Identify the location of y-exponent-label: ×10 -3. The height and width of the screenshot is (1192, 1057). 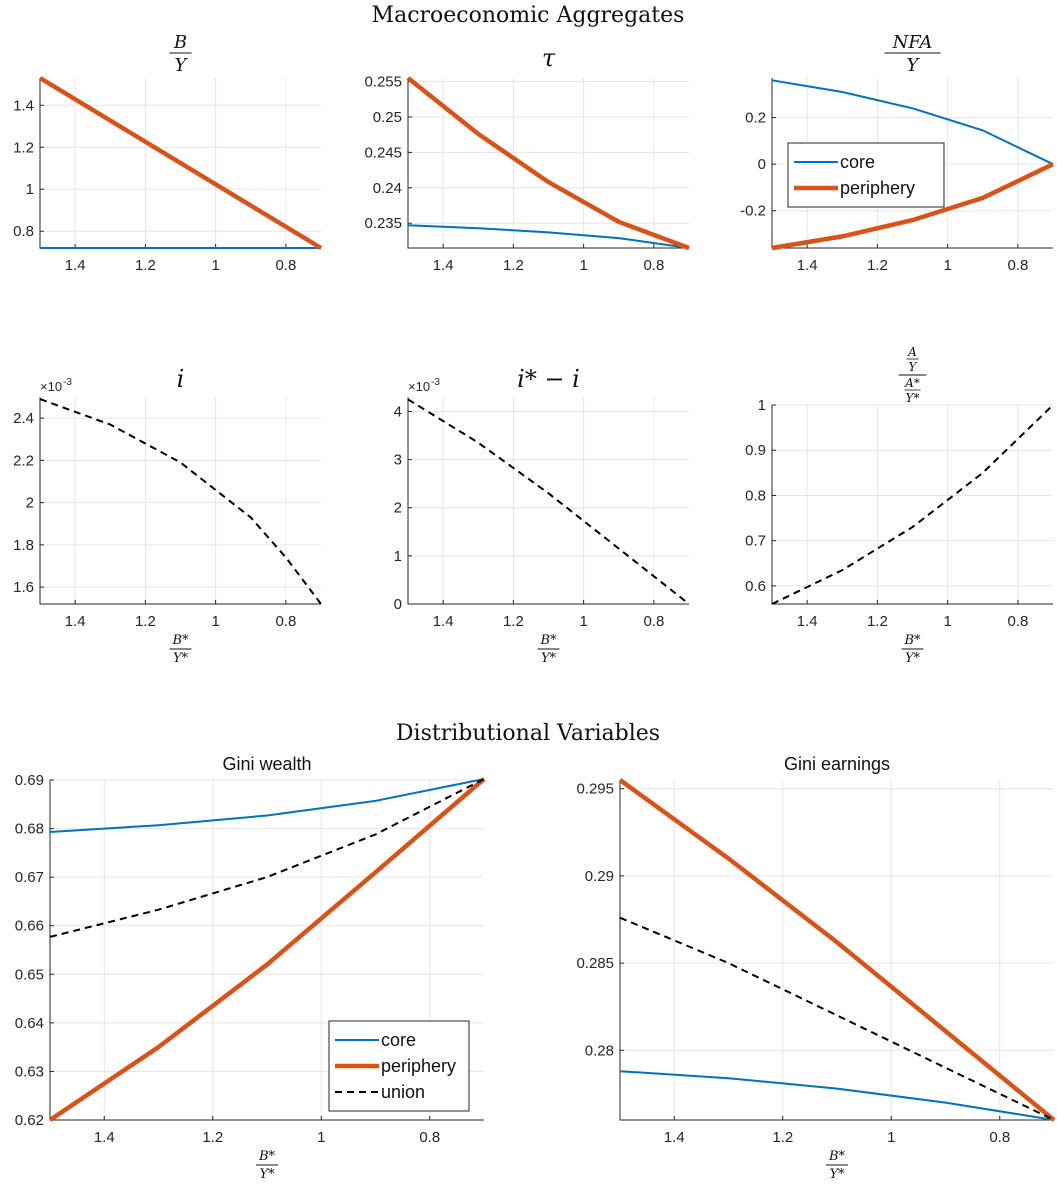
(56, 385).